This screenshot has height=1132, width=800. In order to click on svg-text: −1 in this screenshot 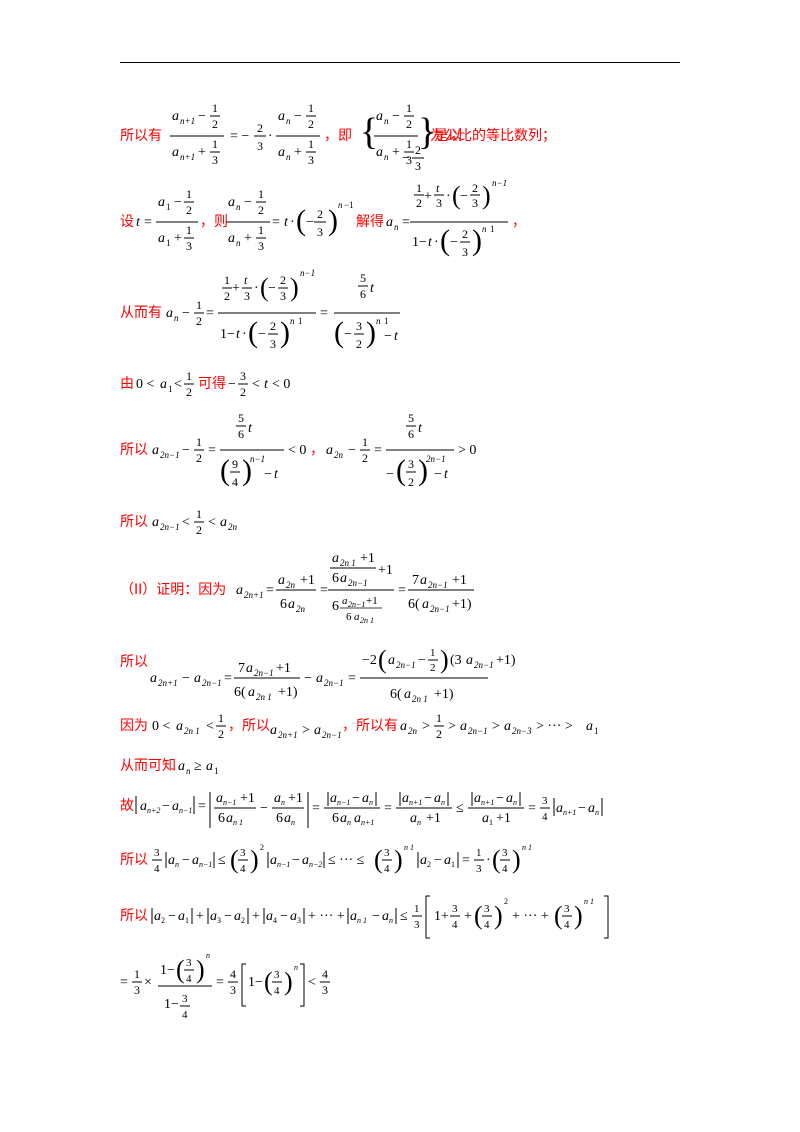, I will do `click(349, 205)`.